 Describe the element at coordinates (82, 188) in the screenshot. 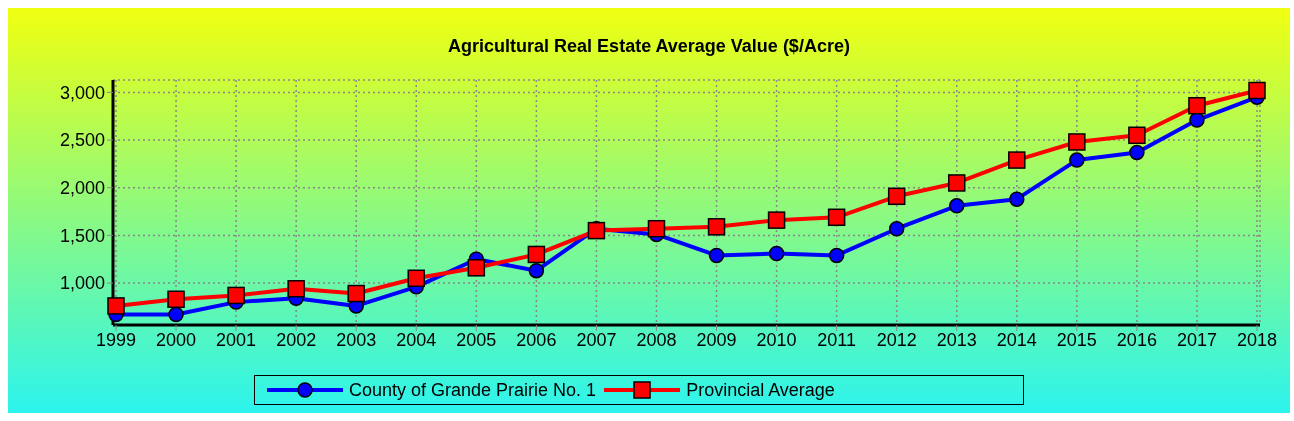

I see `y-tick-label: 2,000` at that location.